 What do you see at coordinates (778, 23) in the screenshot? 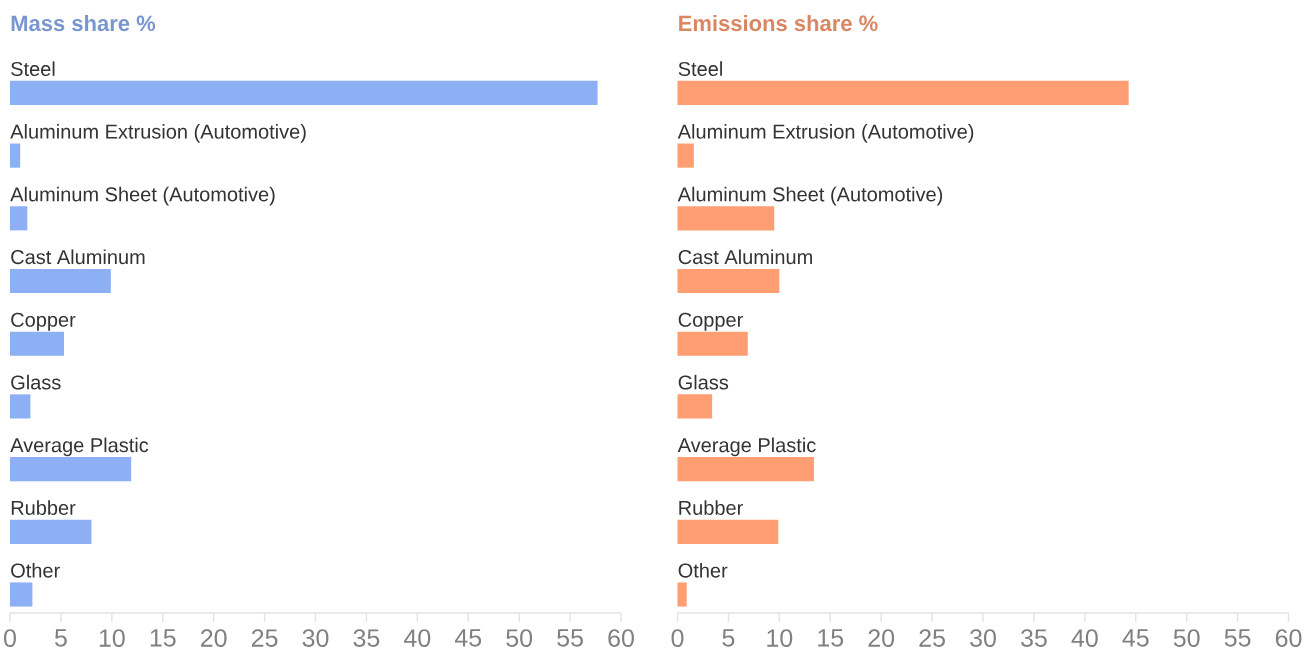
I see `chart-title: Emissions share %` at bounding box center [778, 23].